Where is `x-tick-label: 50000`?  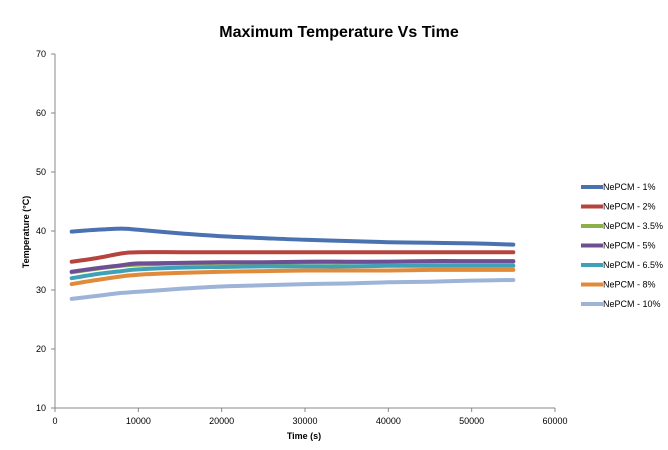 x-tick-label: 50000 is located at coordinates (471, 421).